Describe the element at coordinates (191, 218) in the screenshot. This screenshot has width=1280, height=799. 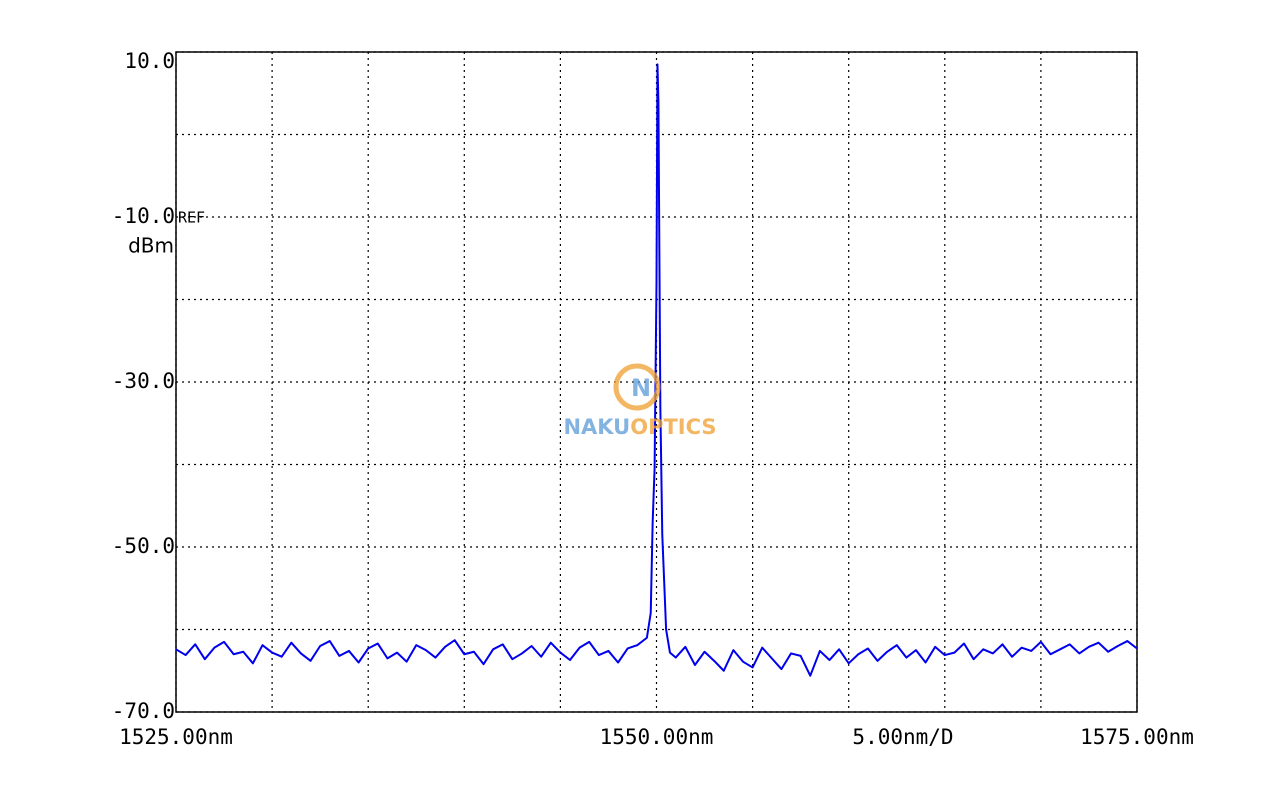
I see `ref-label: REF` at that location.